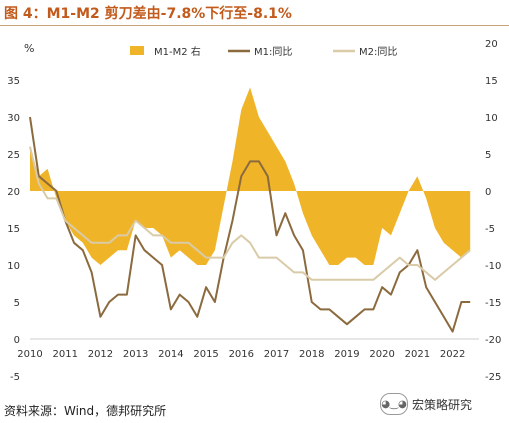 This screenshot has width=509, height=423. I want to click on brand-name: 宏策略研究, so click(442, 404).